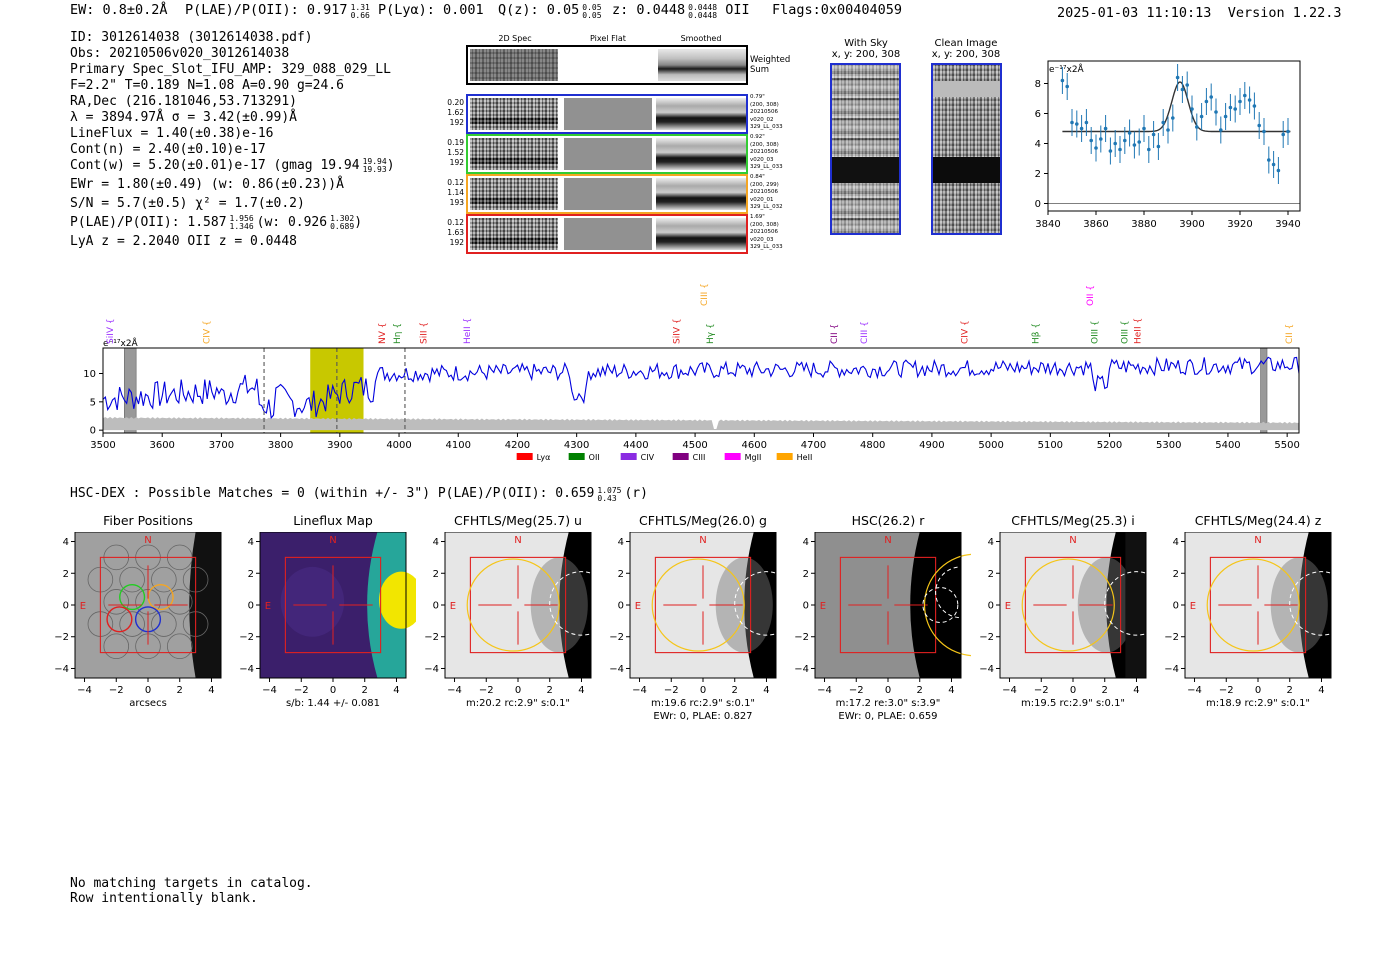 The image size is (1400, 953). Describe the element at coordinates (455, 152) in the screenshot. I see `cutout-left-value: 1.52` at that location.